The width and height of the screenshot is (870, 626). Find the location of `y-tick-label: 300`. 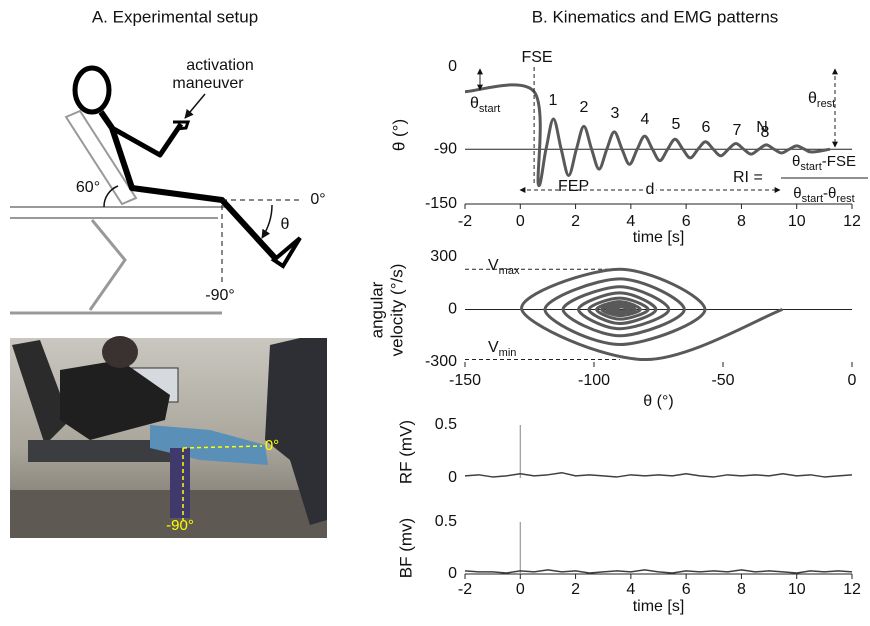

y-tick-label: 300 is located at coordinates (443, 256).